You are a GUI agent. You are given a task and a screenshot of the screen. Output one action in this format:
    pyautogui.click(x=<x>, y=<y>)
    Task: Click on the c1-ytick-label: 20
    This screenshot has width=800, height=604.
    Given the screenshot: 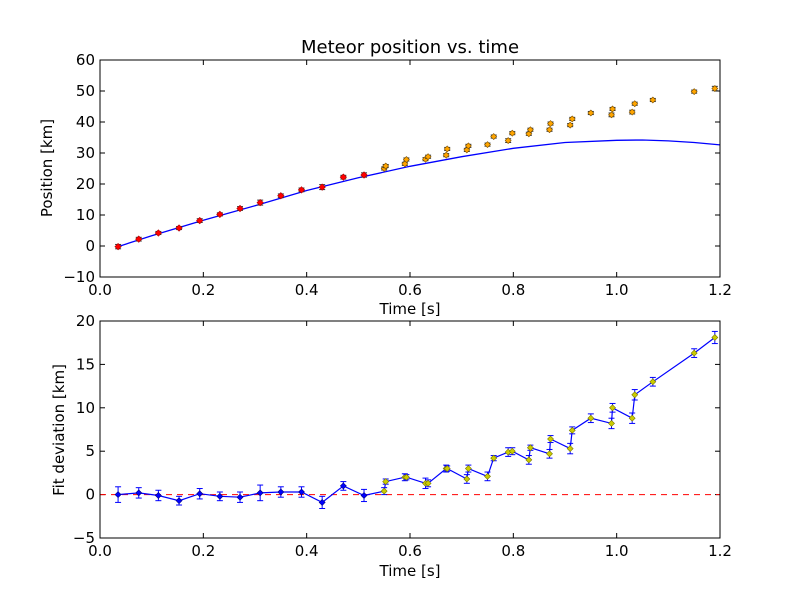 What is the action you would take?
    pyautogui.click(x=85, y=321)
    